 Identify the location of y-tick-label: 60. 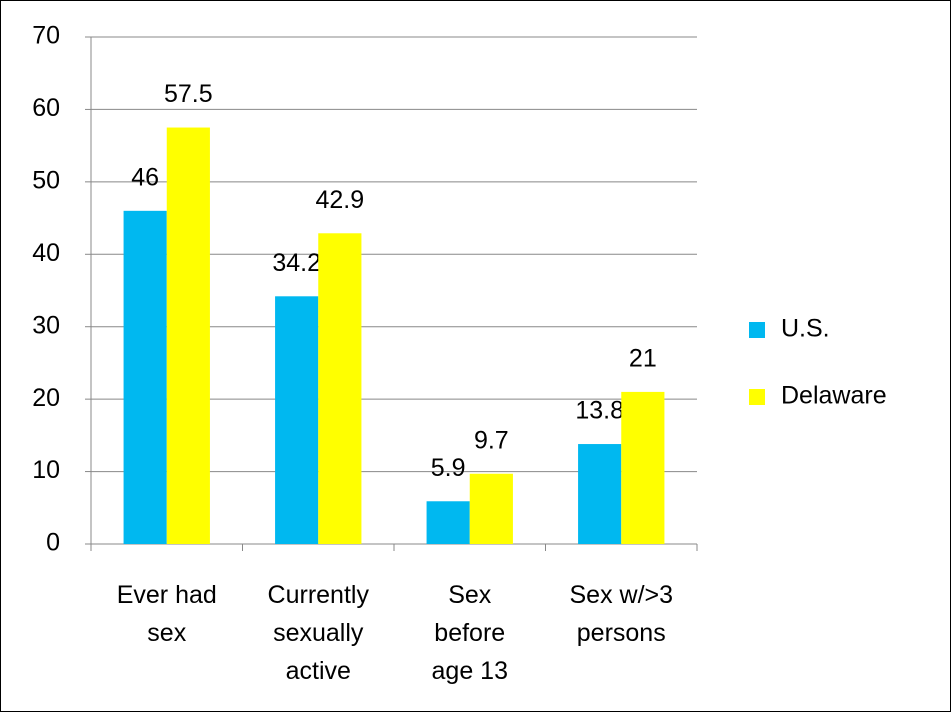
(46, 108).